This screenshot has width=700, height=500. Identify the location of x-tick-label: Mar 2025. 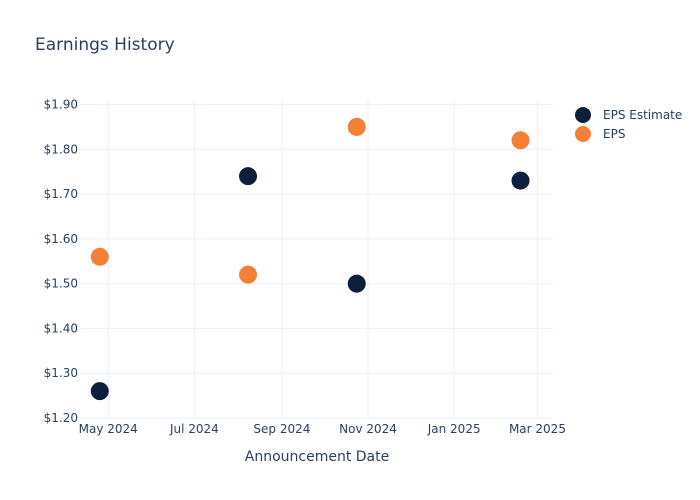
(537, 429).